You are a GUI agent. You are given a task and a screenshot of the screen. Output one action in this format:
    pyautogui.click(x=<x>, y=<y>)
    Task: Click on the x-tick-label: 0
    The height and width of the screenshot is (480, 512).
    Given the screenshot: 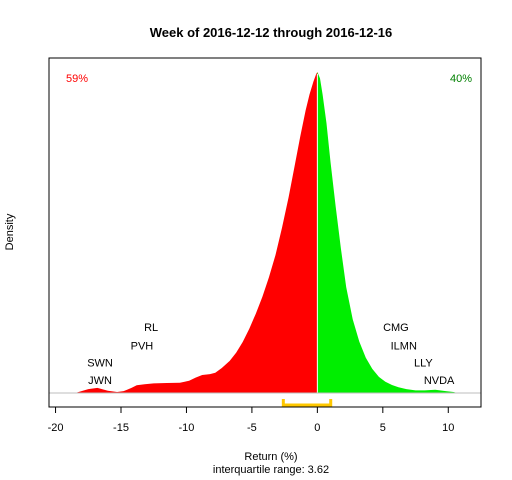 What is the action you would take?
    pyautogui.click(x=317, y=428)
    